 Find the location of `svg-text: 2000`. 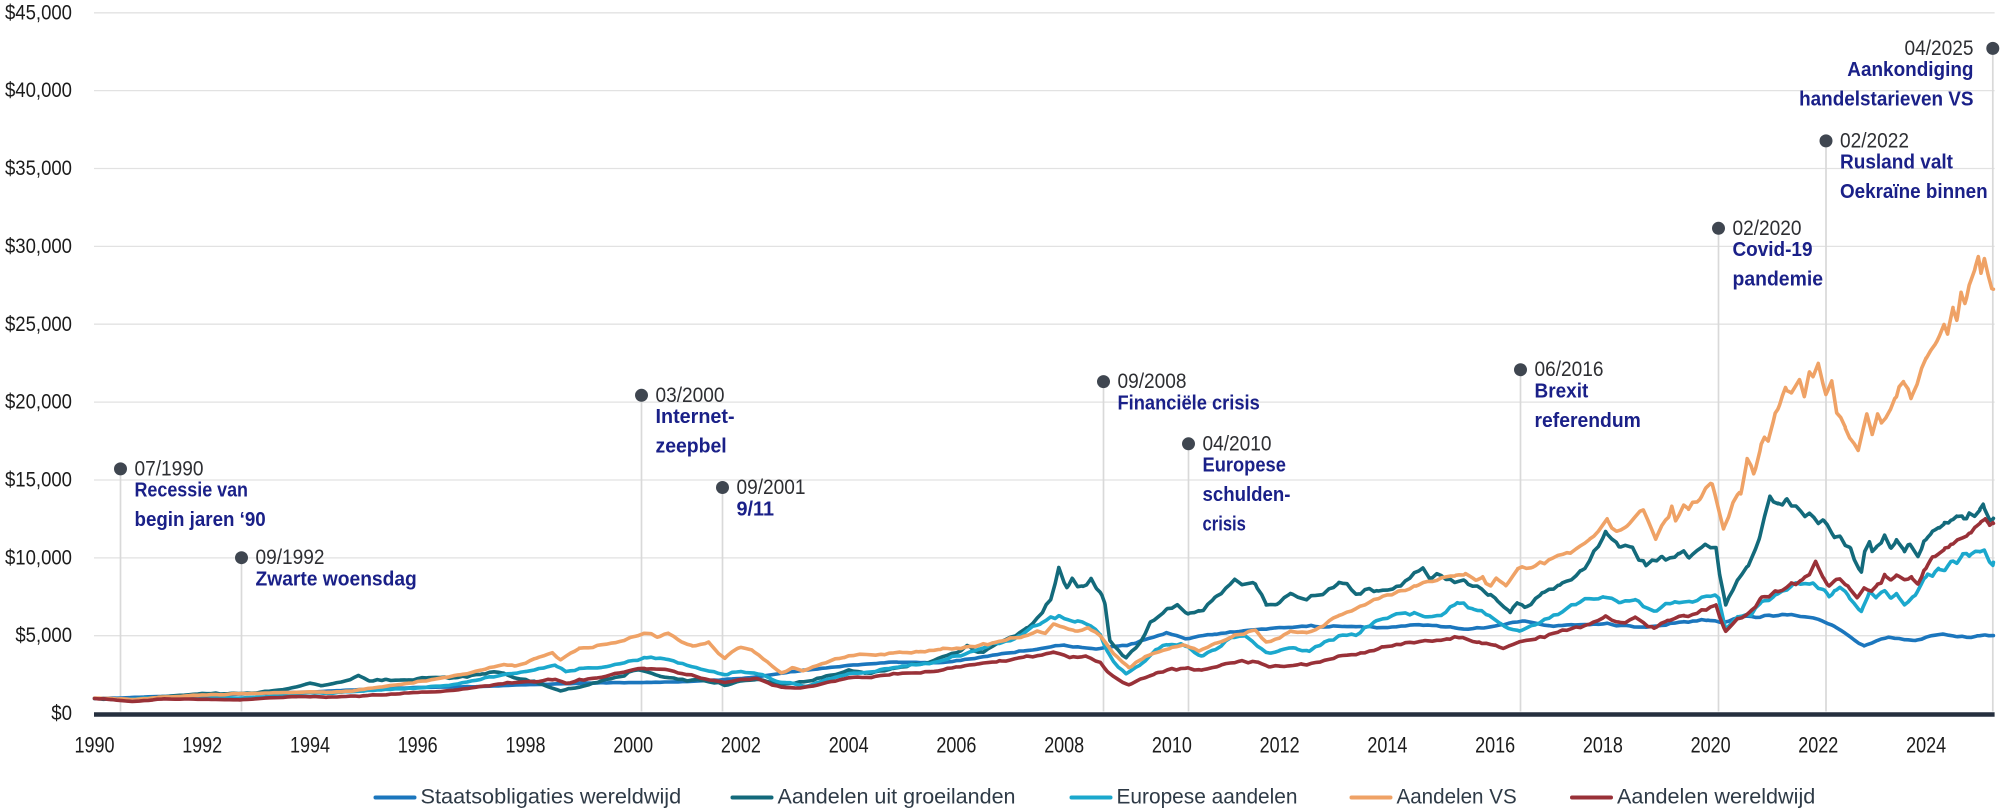

svg-text: 2000 is located at coordinates (633, 745).